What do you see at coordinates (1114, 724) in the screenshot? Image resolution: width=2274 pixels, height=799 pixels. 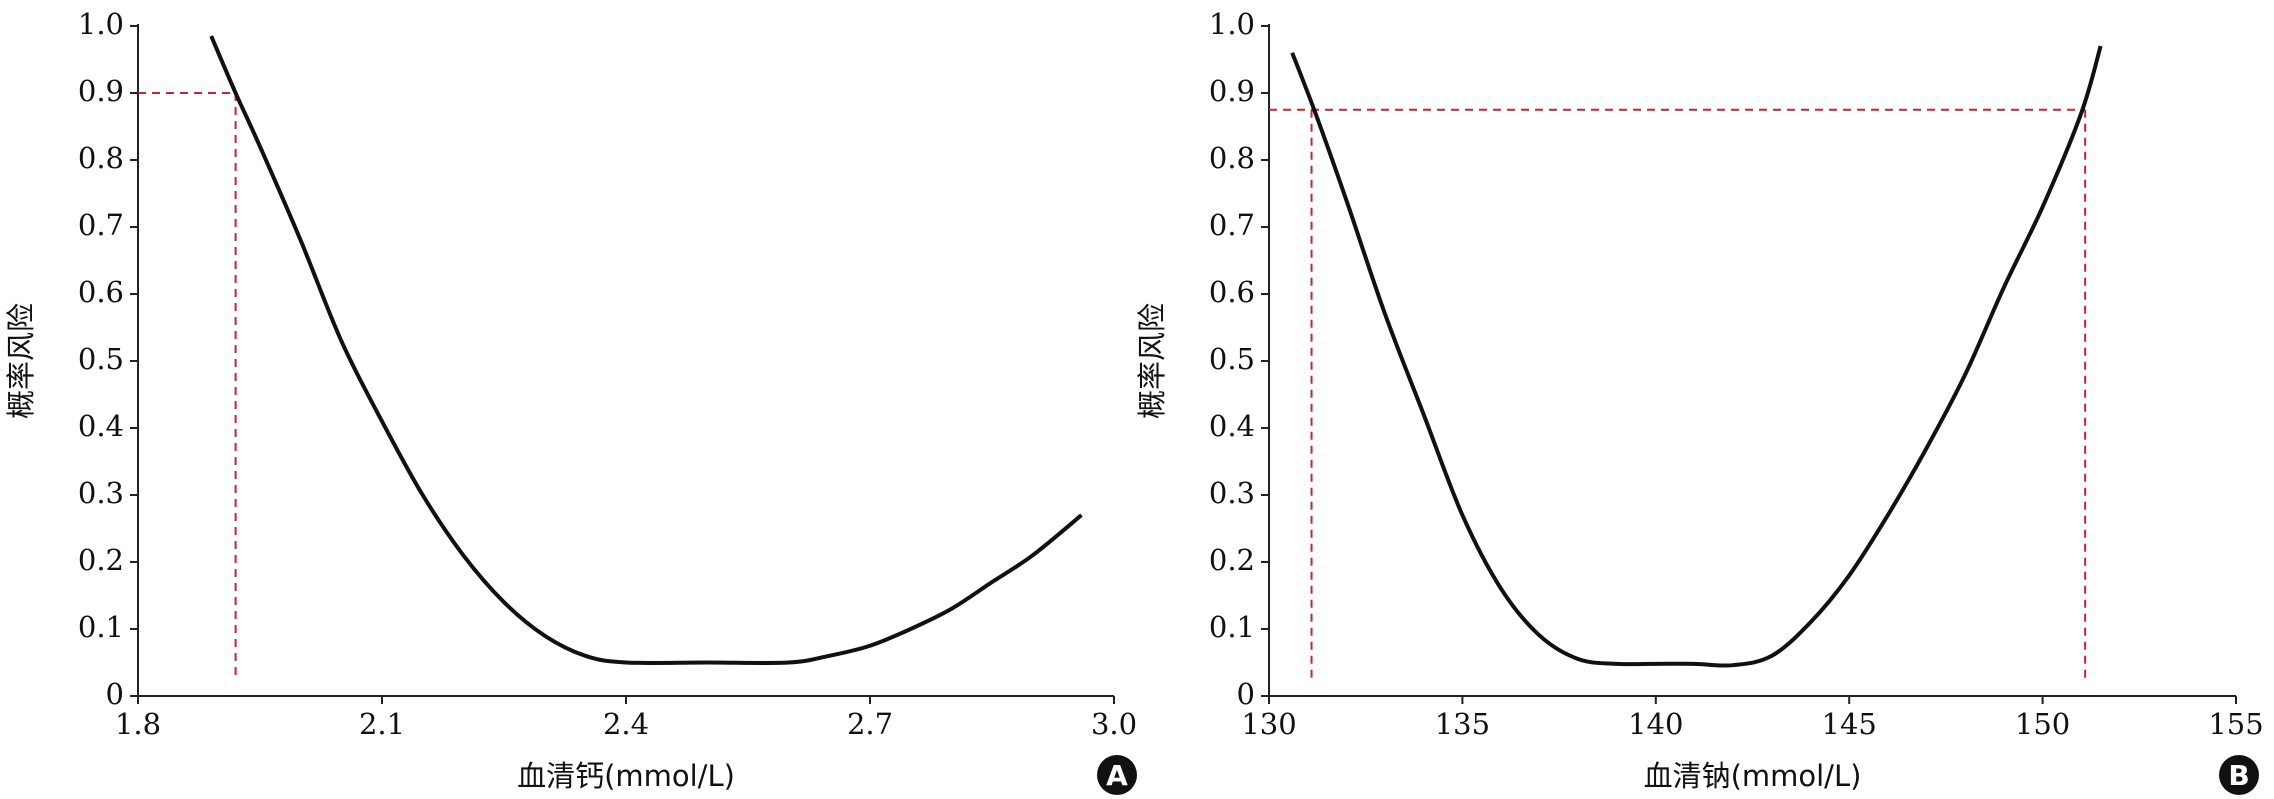 I see `x-tick-label: 3.0` at bounding box center [1114, 724].